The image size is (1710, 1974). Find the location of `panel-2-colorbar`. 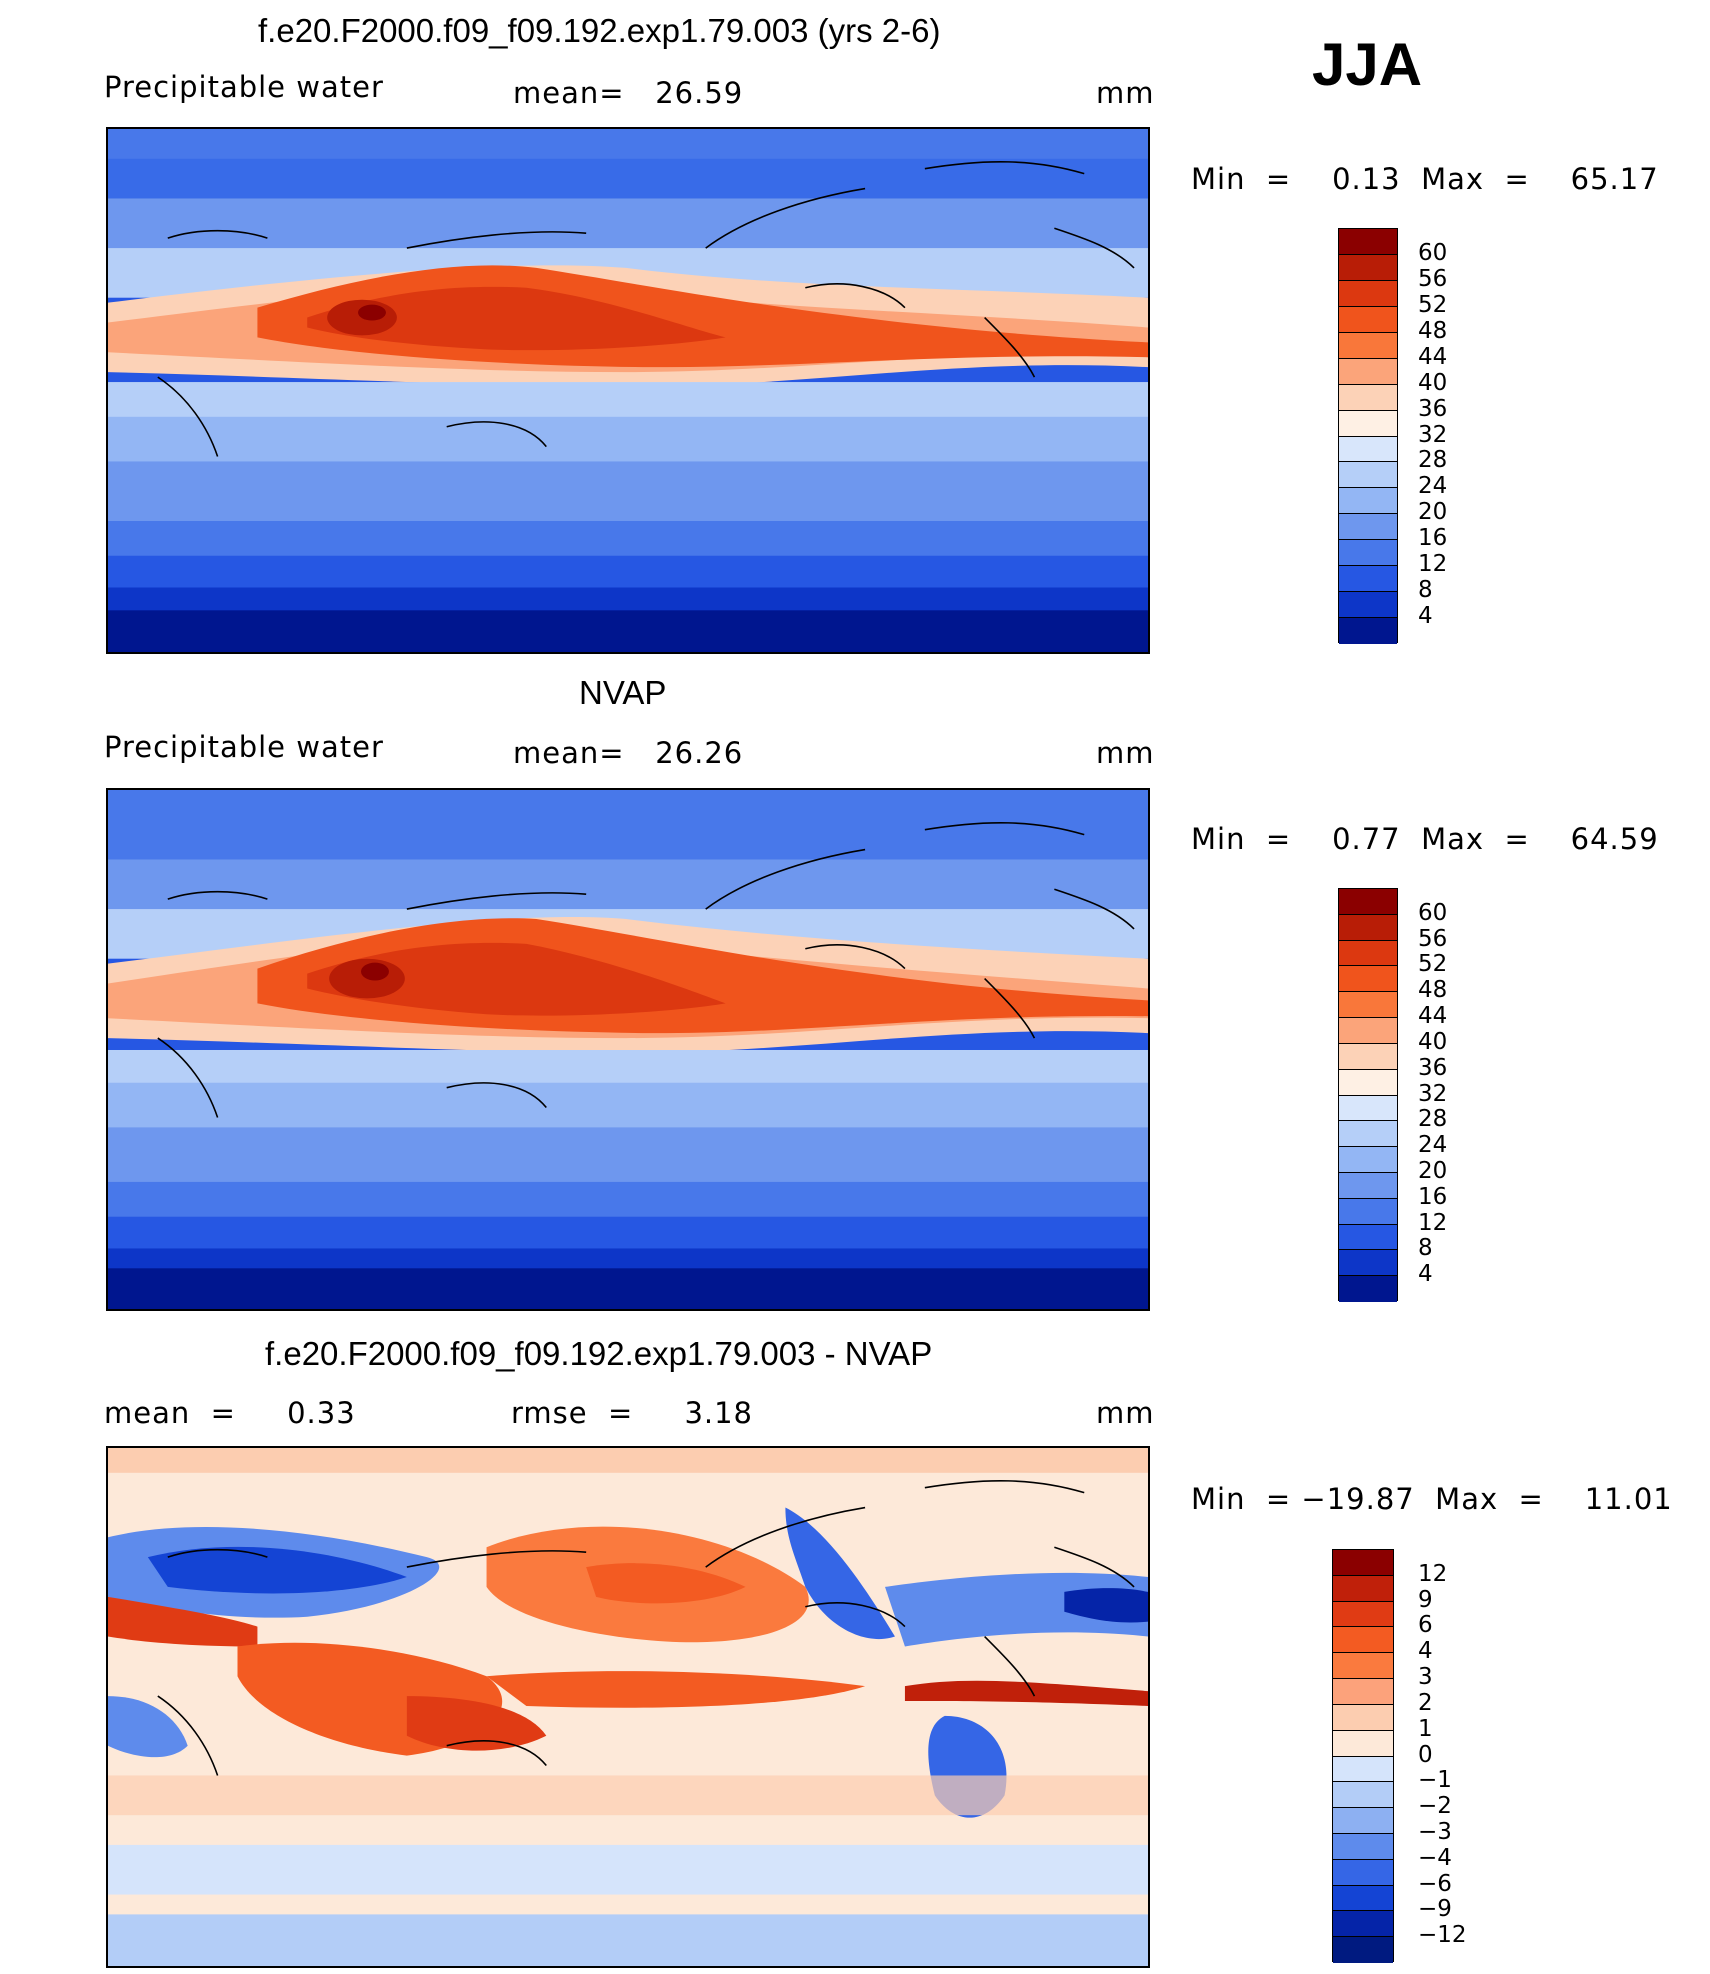

panel-2-colorbar is located at coordinates (1368, 1095).